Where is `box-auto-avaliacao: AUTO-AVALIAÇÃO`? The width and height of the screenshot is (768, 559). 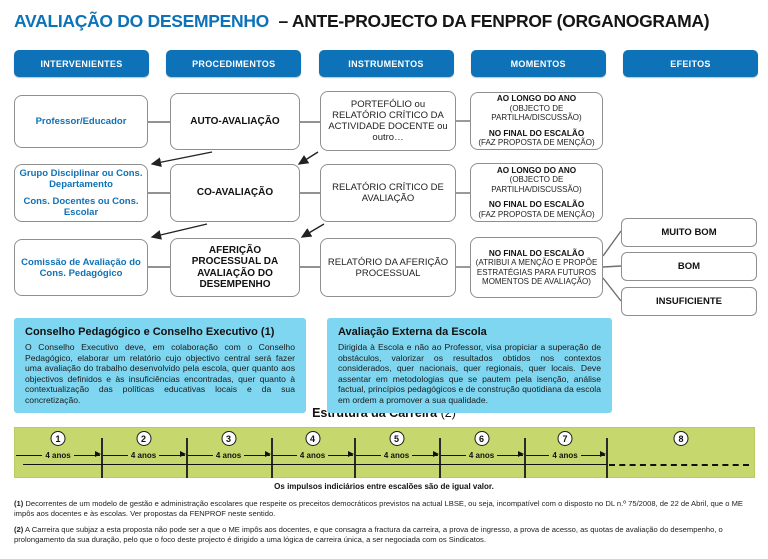
box-auto-avaliacao: AUTO-AVALIAÇÃO is located at coordinates (235, 121).